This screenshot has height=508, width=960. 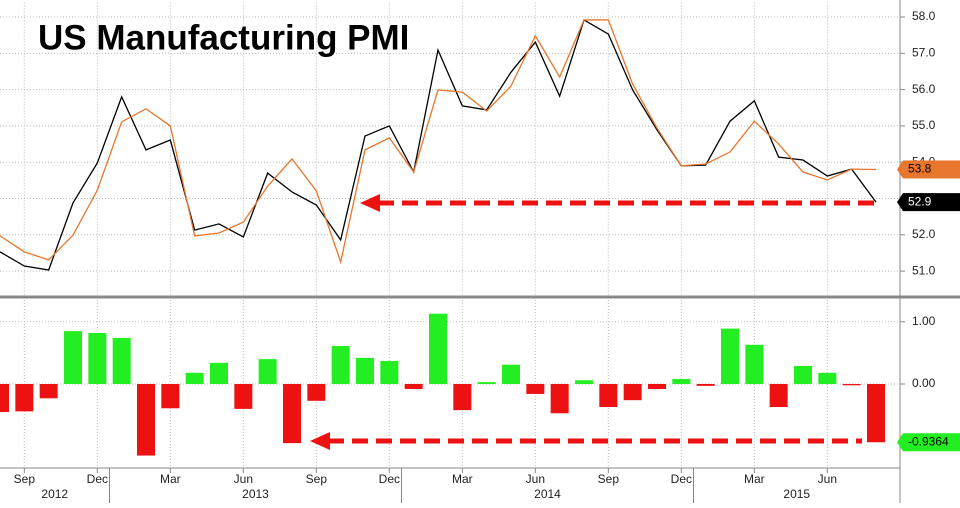 What do you see at coordinates (924, 52) in the screenshot?
I see `y-tick-label: 57.0` at bounding box center [924, 52].